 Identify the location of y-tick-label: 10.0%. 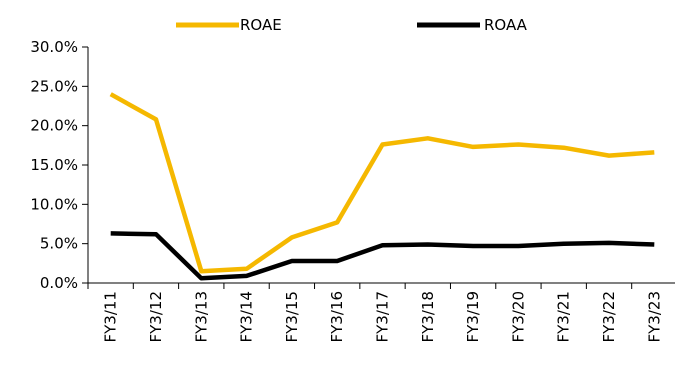
(54, 204).